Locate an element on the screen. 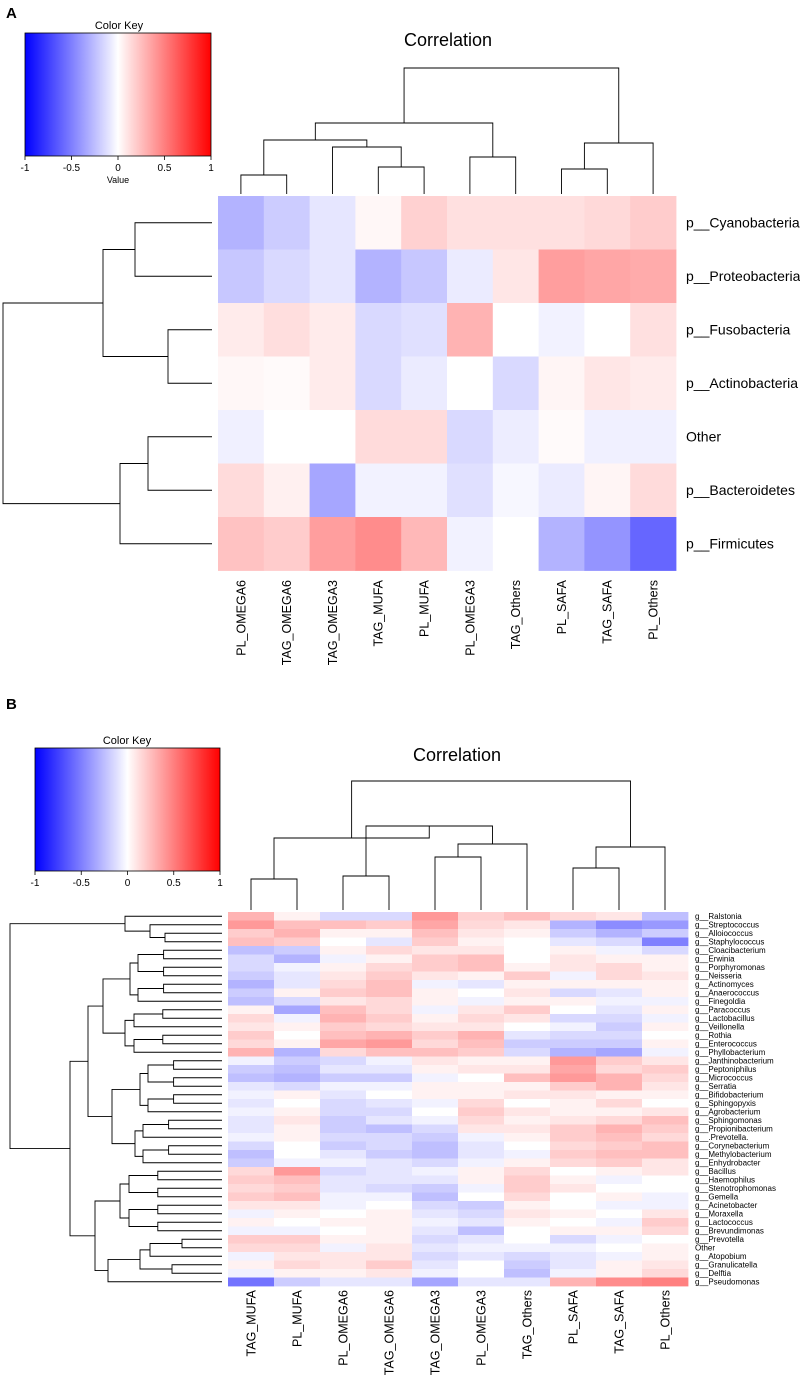 The height and width of the screenshot is (1379, 800). row-label: g__Actinomyces is located at coordinates (724, 984).